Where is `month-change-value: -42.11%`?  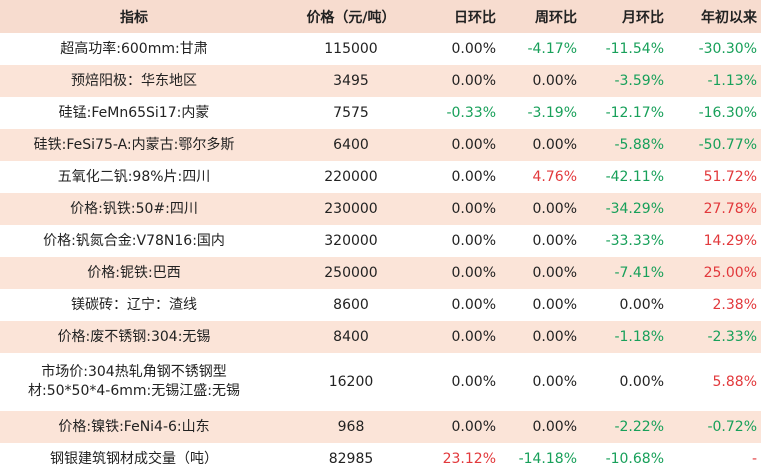 month-change-value: -42.11% is located at coordinates (634, 176).